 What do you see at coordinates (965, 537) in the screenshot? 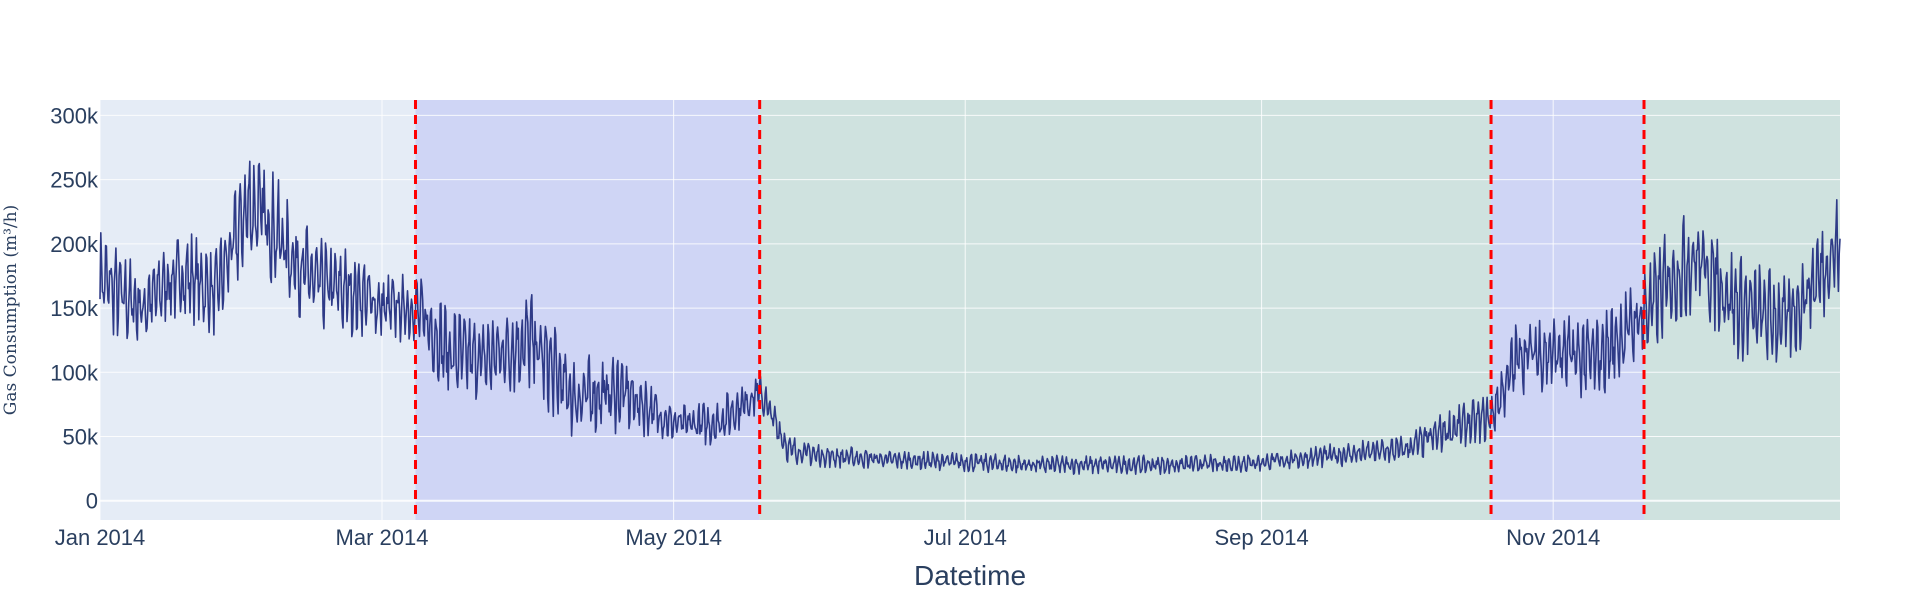
I see `x-tick-label: Jul 2014` at bounding box center [965, 537].